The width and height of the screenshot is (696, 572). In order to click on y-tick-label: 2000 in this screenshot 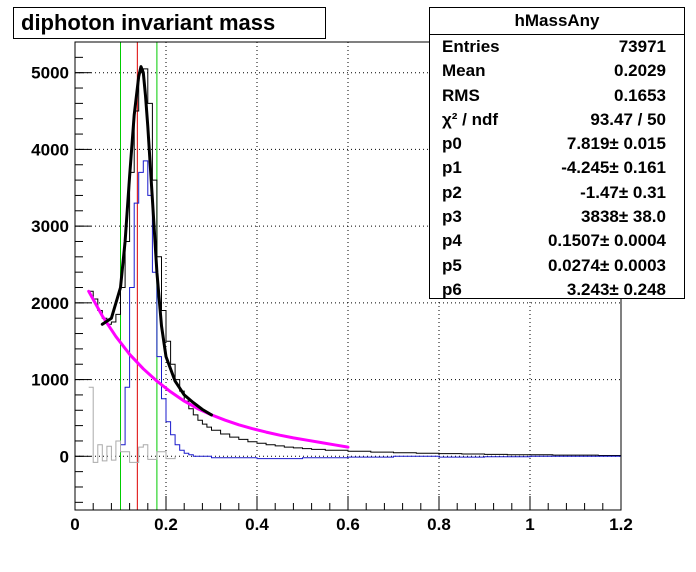, I will do `click(50, 303)`.